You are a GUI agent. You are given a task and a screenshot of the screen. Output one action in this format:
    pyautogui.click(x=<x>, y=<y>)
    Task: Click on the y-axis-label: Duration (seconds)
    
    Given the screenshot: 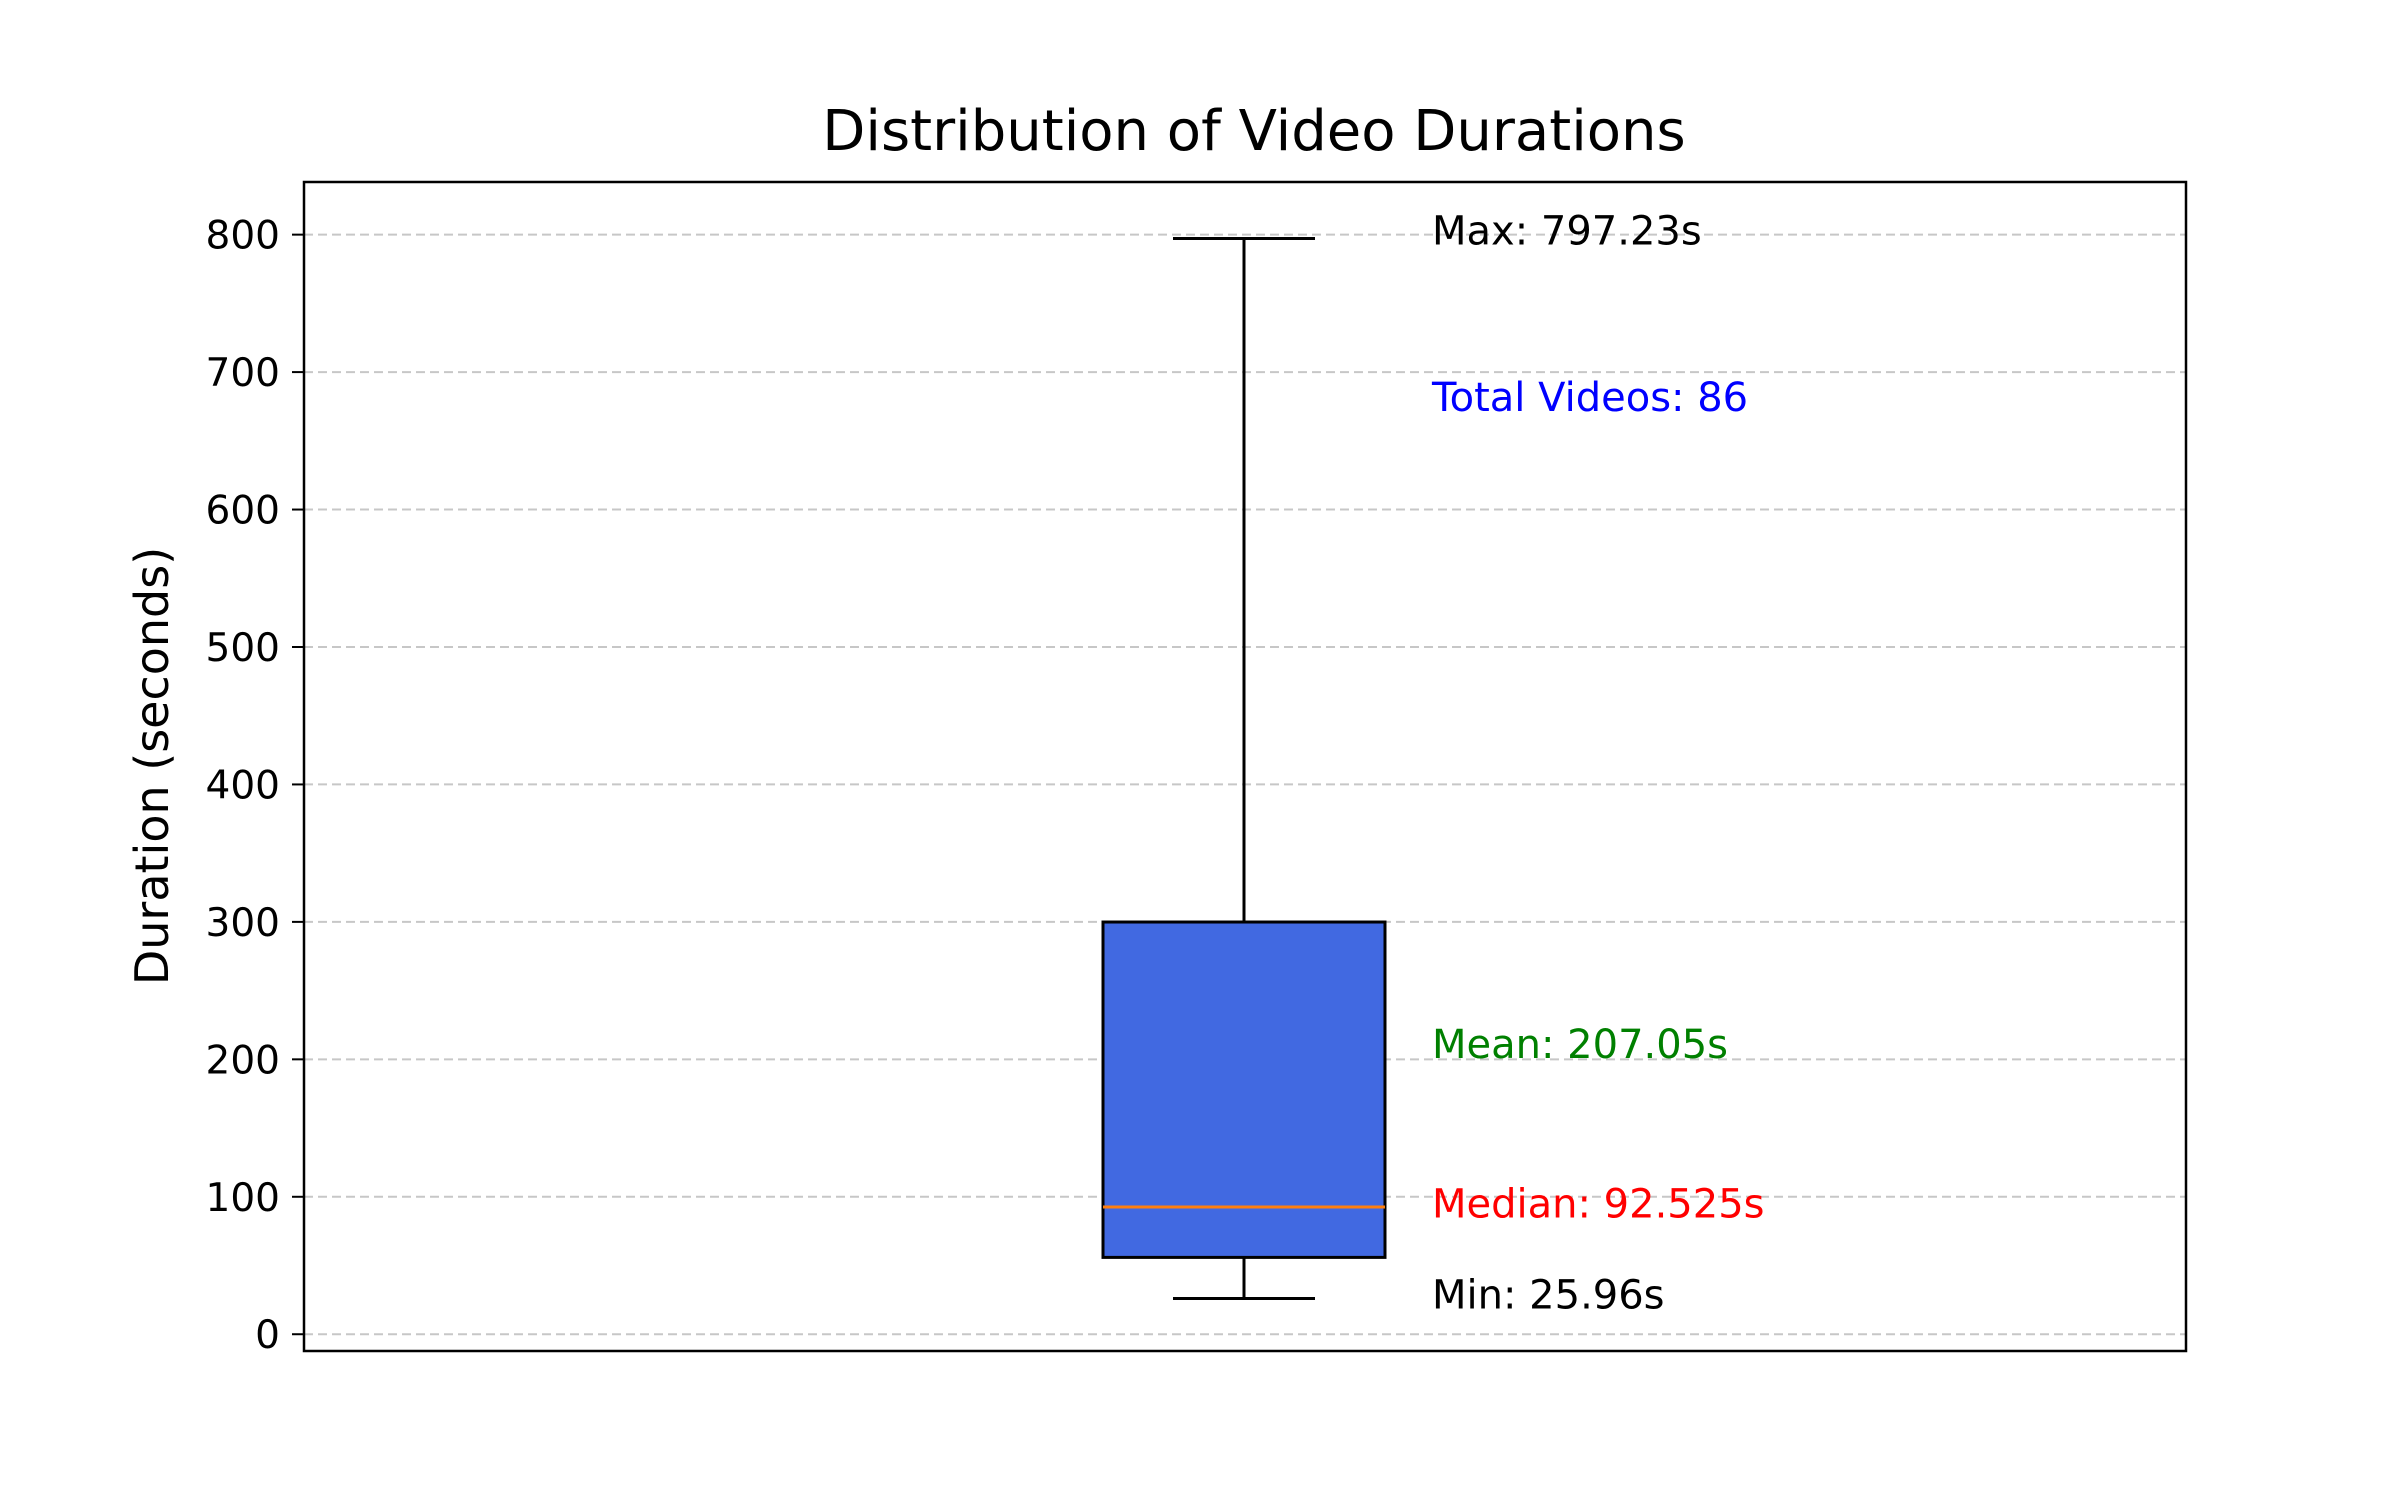 What is the action you would take?
    pyautogui.click(x=152, y=766)
    